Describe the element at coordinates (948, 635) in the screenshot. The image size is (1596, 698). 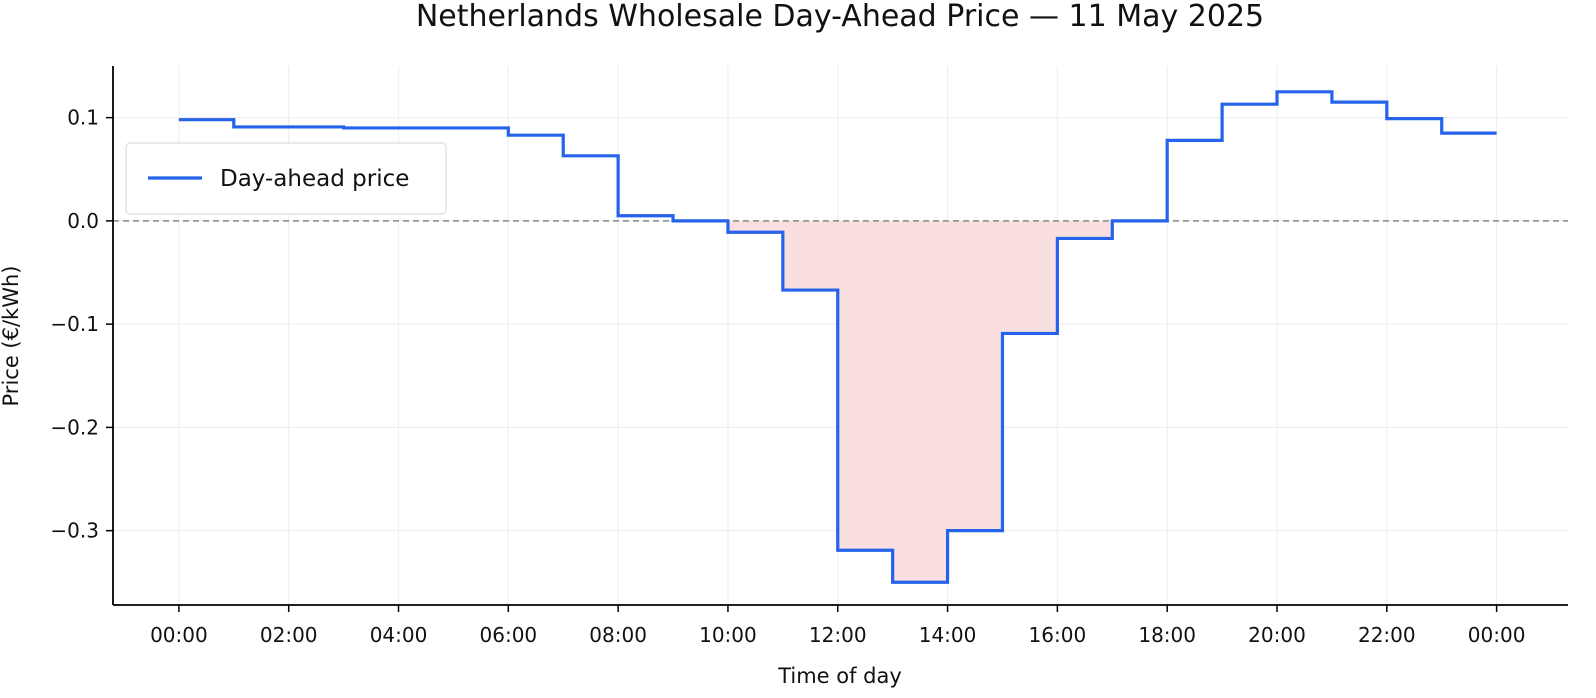
I see `x-tick-label: 14:00` at that location.